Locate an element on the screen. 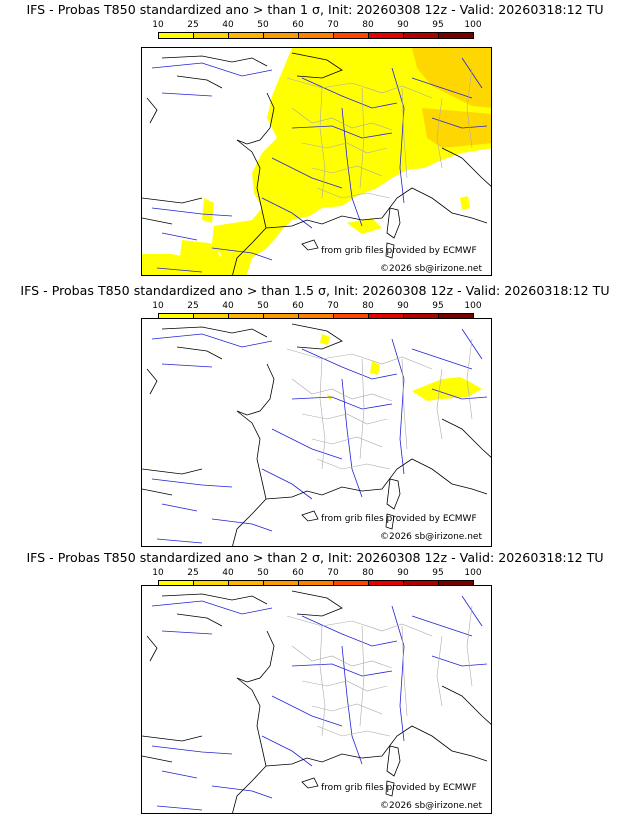  probability-area-low is located at coordinates (401, 367).